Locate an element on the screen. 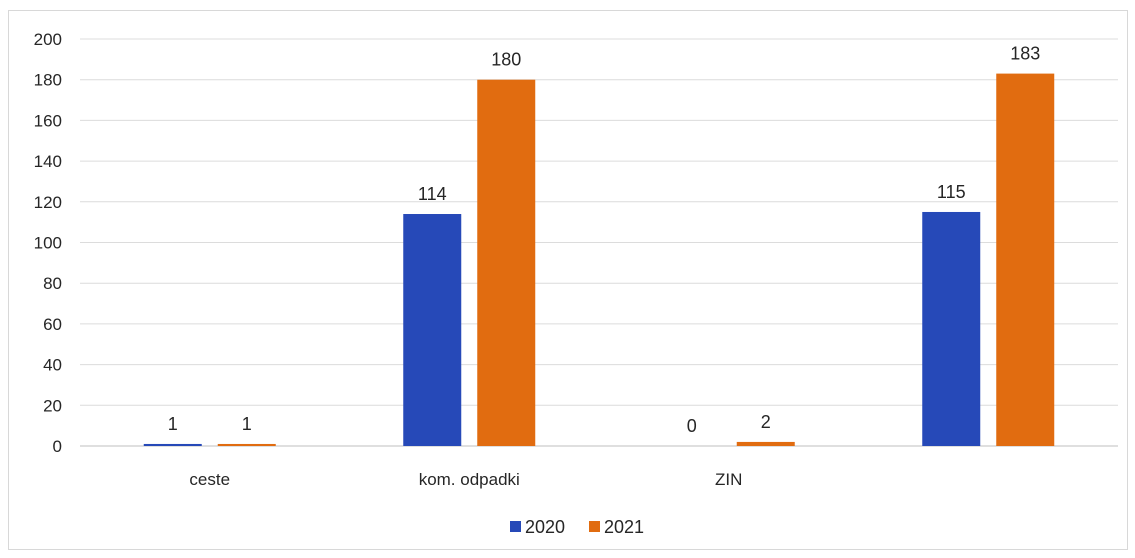 Image resolution: width=1135 pixels, height=558 pixels. data-label-2020: 115 is located at coordinates (951, 192).